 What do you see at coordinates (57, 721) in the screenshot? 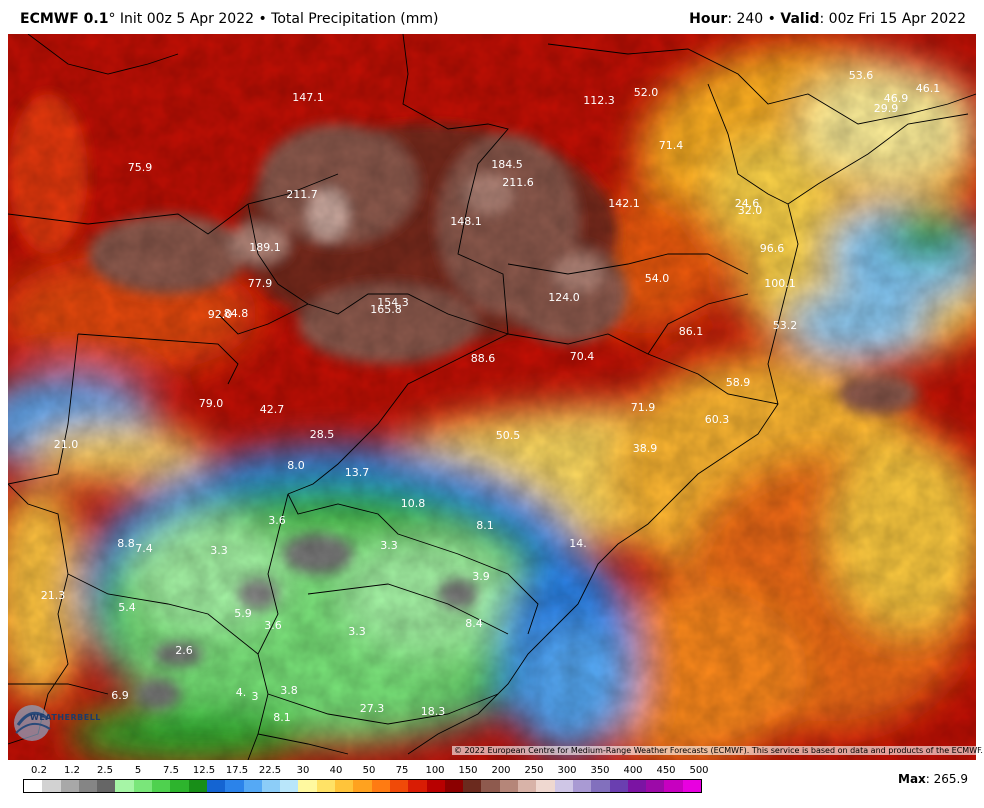
I see `weatherbell-logo: WEATHERBELL` at bounding box center [57, 721].